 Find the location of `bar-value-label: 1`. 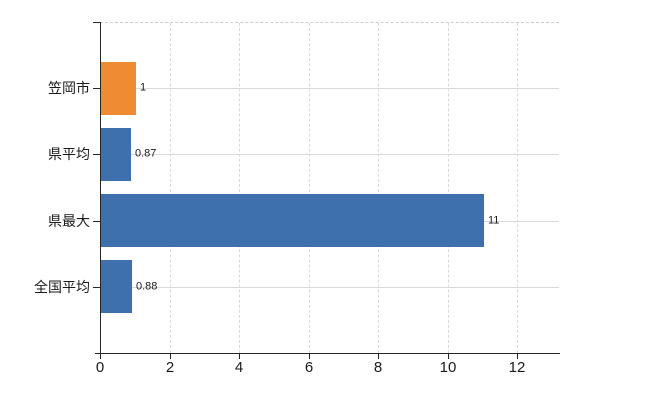

bar-value-label: 1 is located at coordinates (143, 87).